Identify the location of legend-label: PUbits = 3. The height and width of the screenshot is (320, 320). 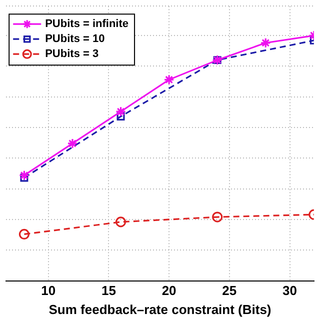
(72, 54).